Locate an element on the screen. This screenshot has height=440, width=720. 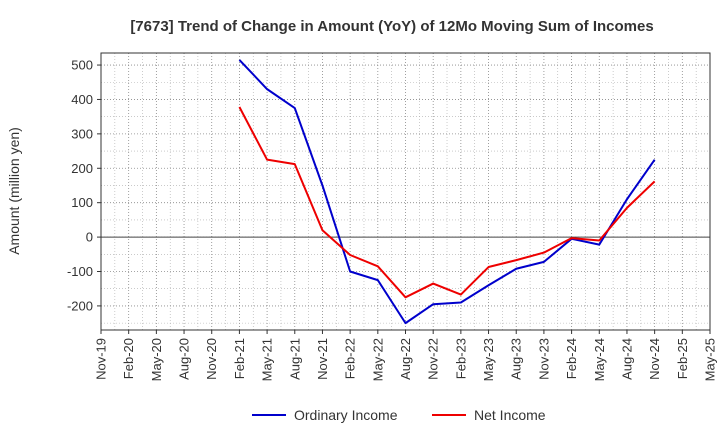
x-tick-label: Nov-23 is located at coordinates (543, 359).